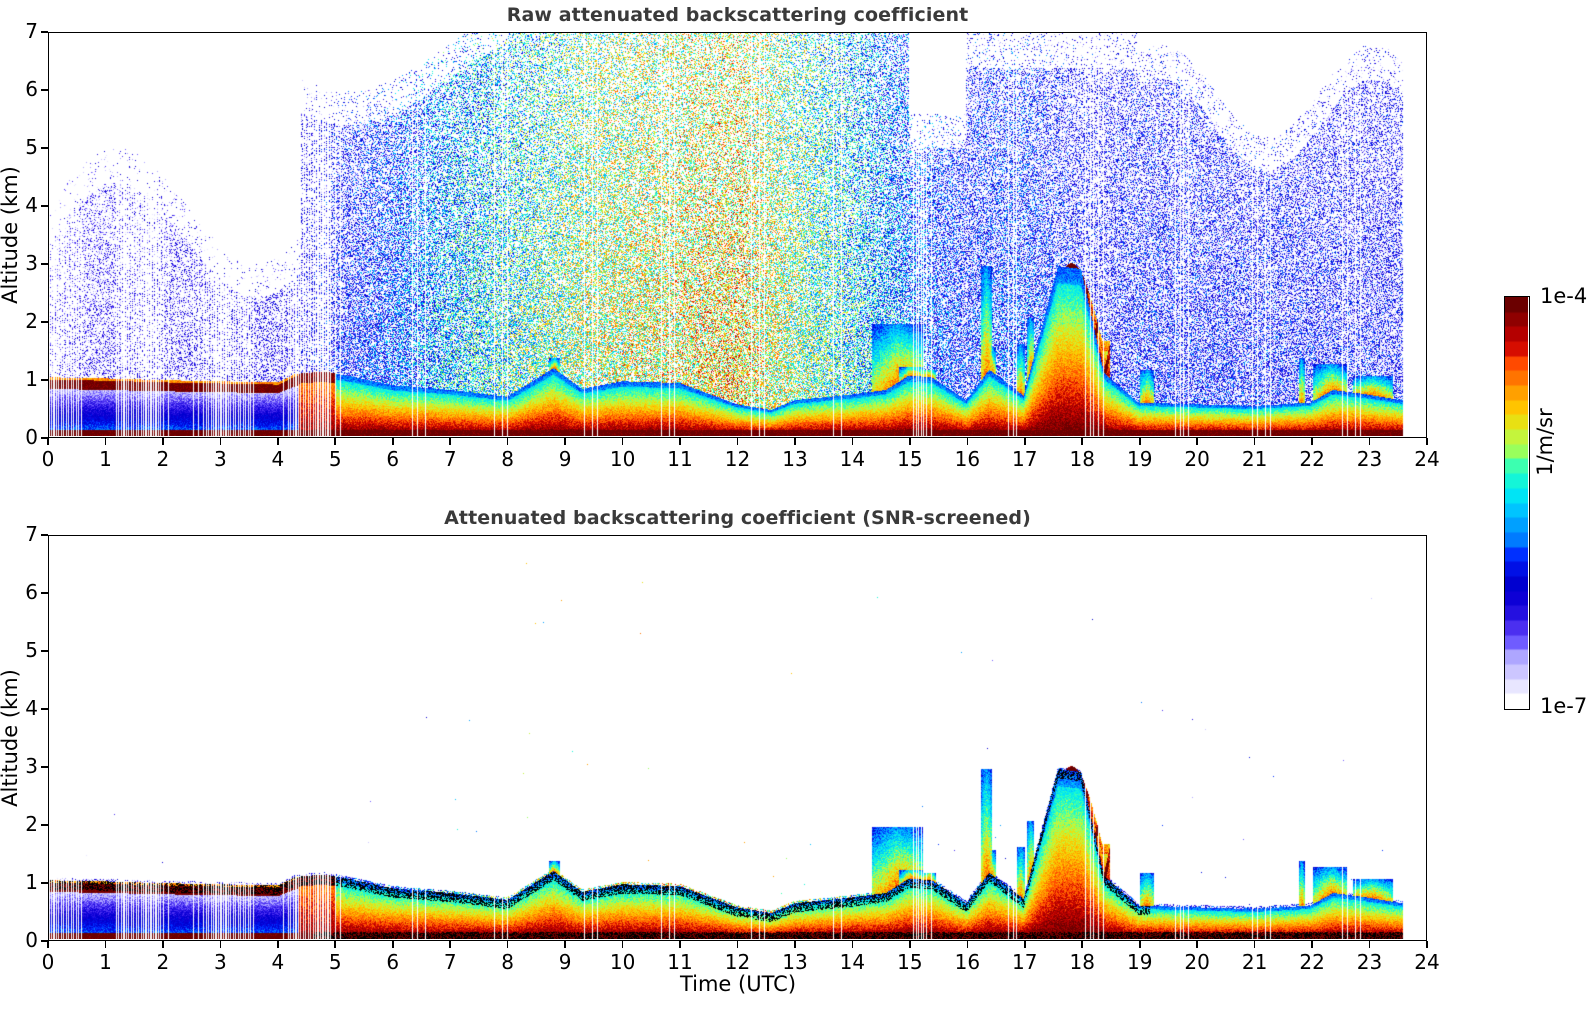  I want to click on x-tick-label: 12, so click(737, 459).